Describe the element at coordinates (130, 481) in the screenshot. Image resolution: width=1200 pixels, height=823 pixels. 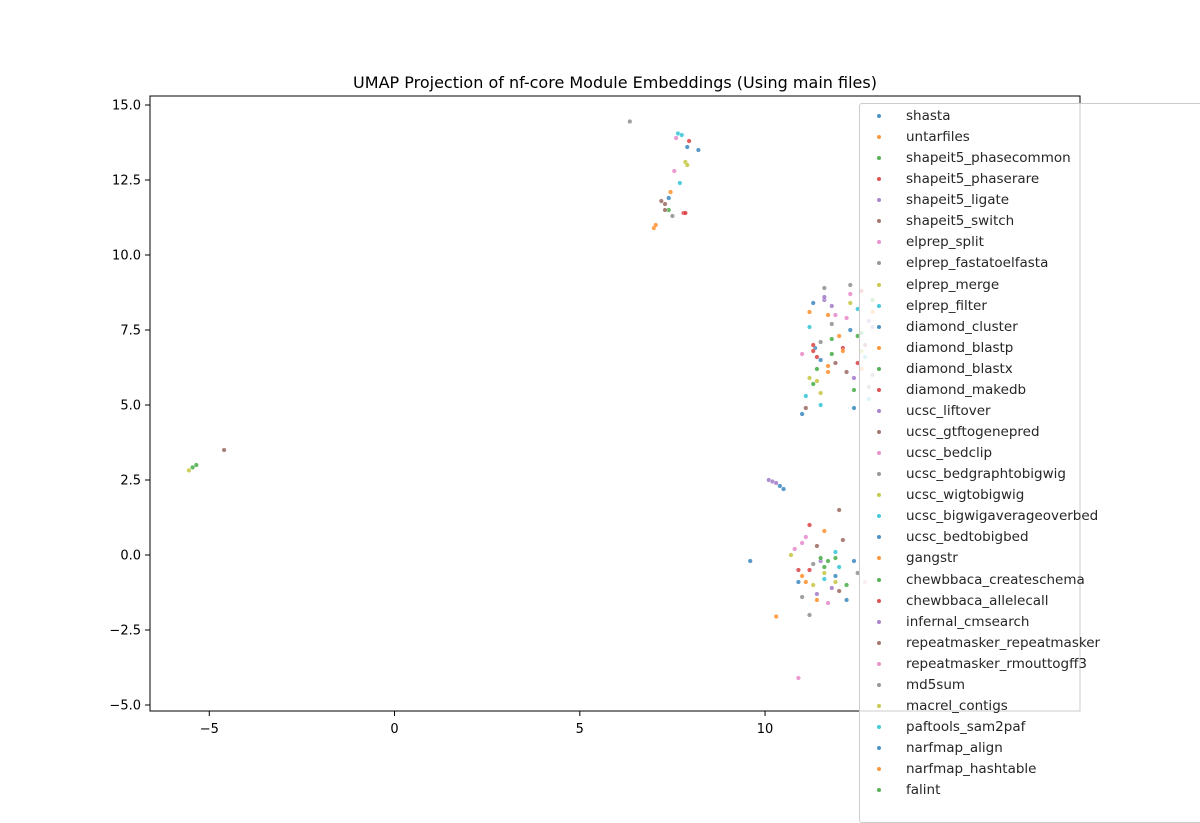
I see `y-tick-label: 2.5` at that location.